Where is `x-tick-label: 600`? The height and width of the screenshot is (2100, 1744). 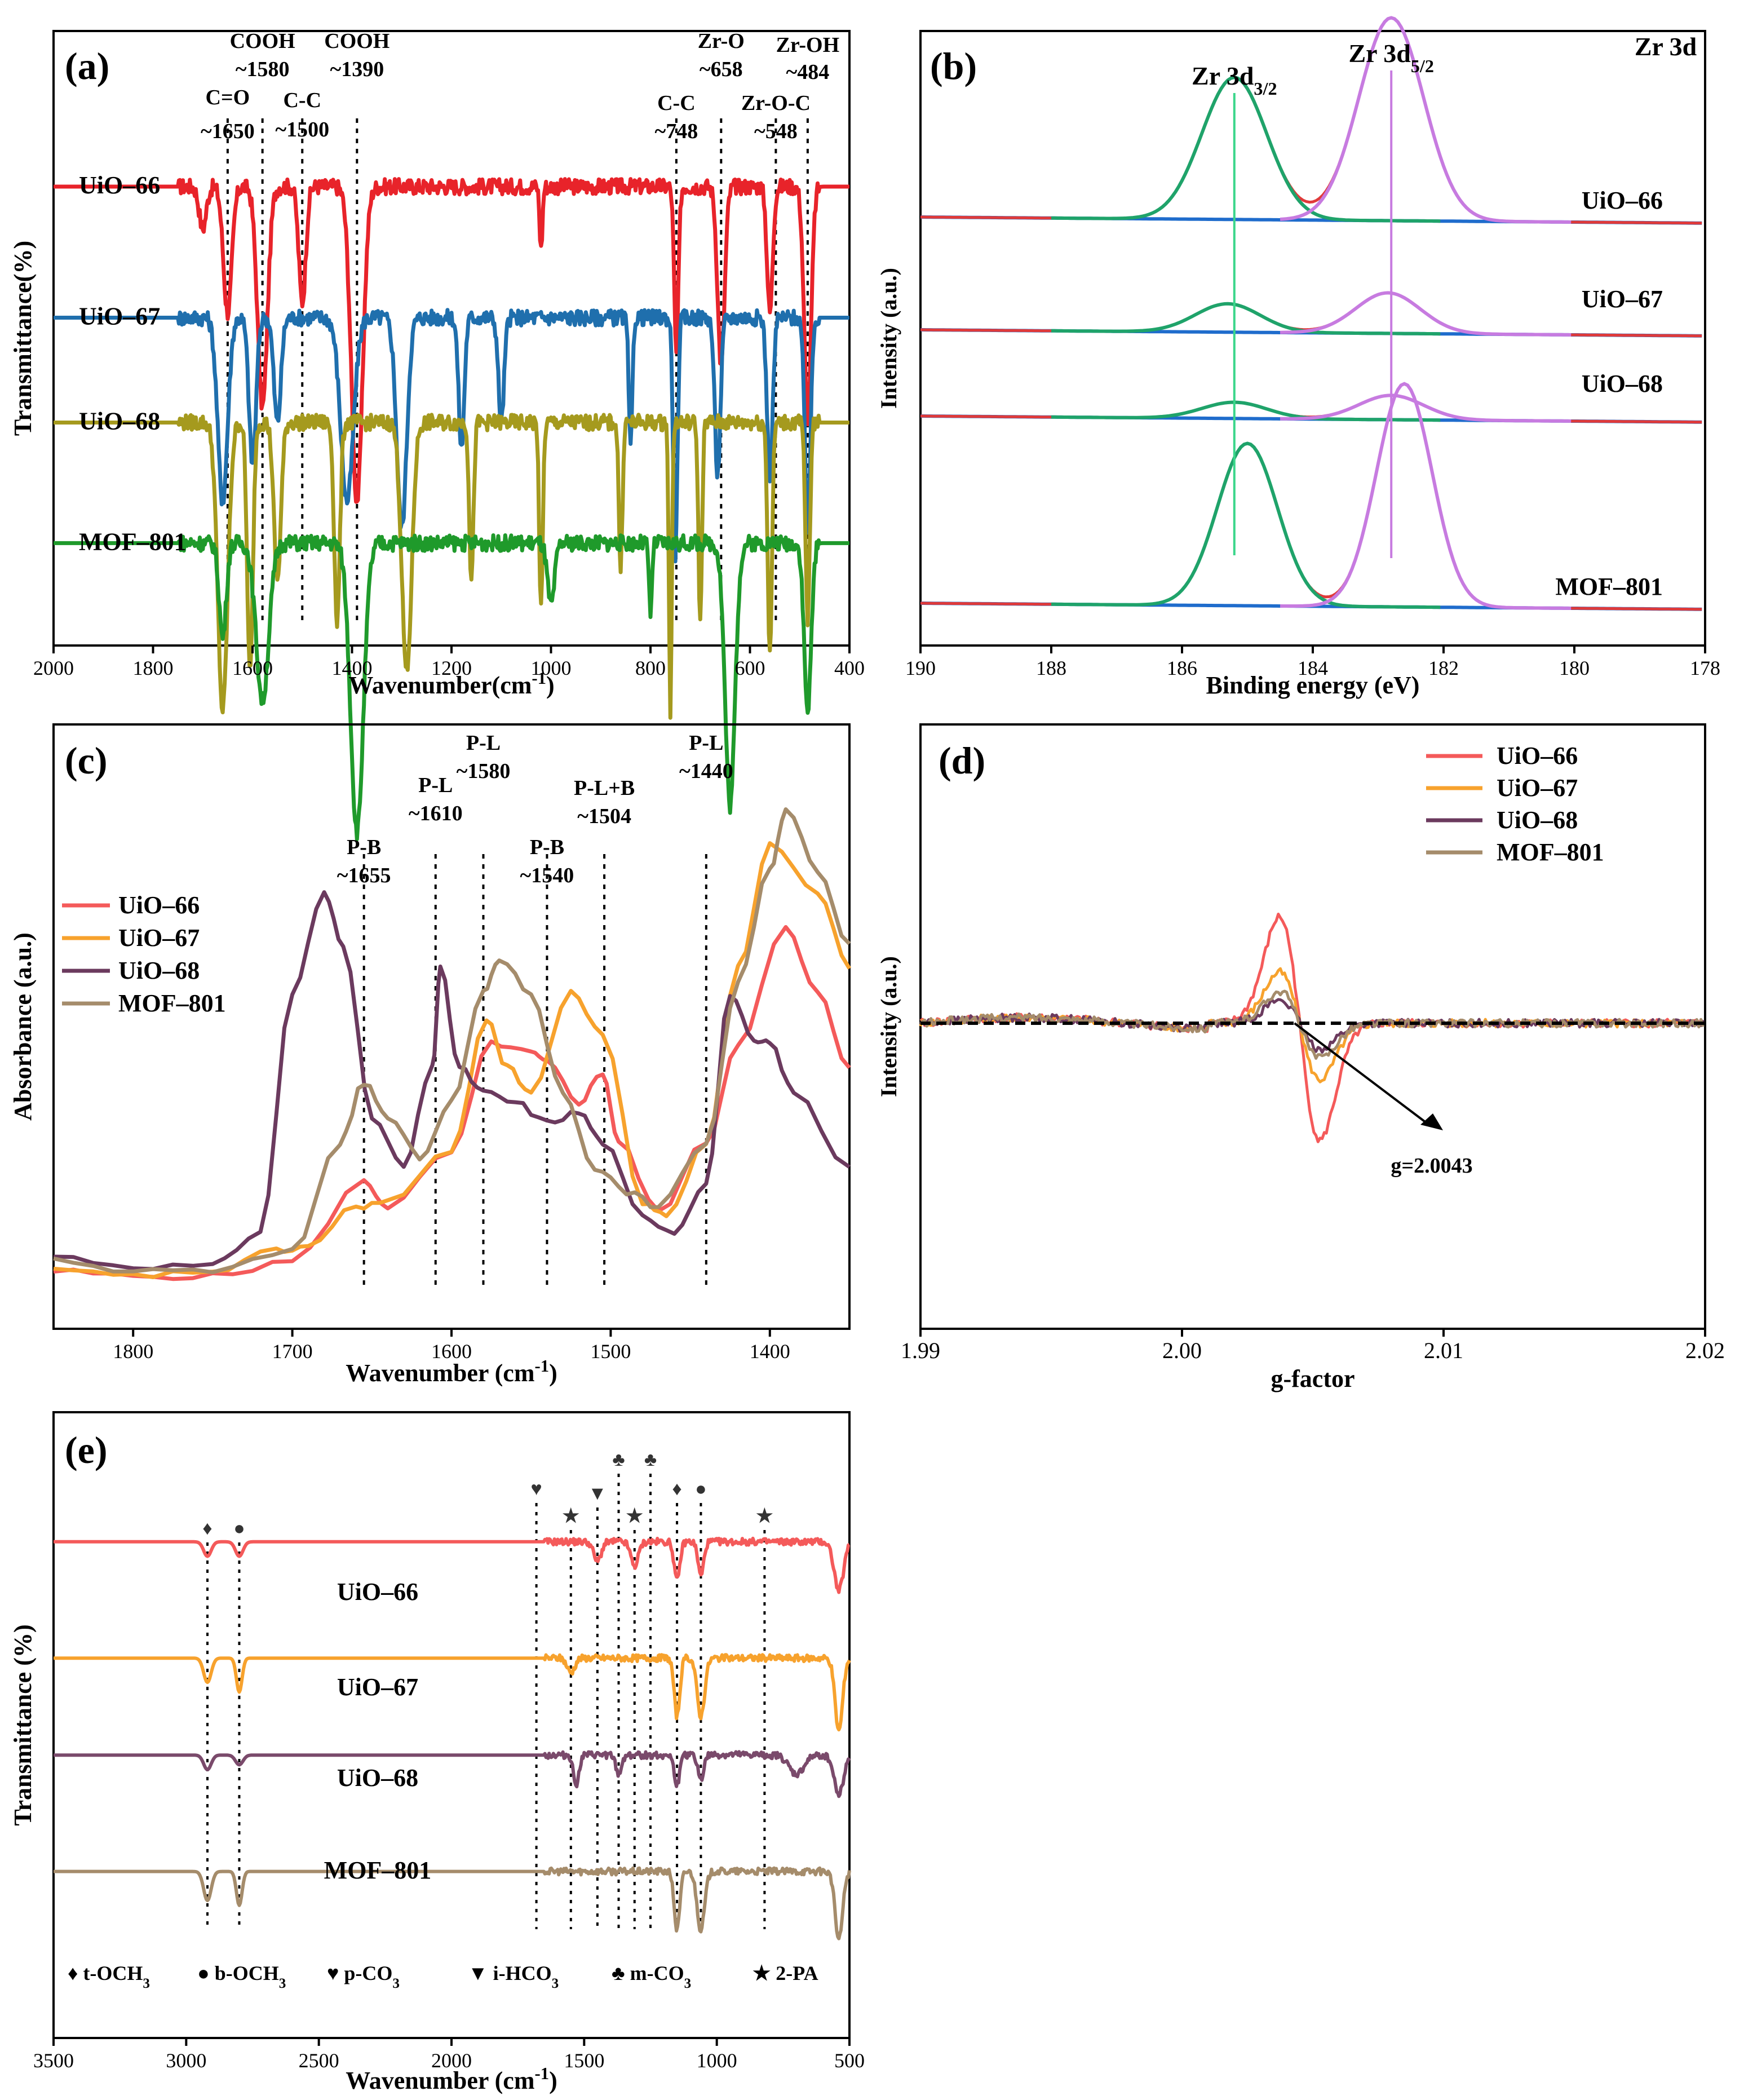 x-tick-label: 600 is located at coordinates (750, 668).